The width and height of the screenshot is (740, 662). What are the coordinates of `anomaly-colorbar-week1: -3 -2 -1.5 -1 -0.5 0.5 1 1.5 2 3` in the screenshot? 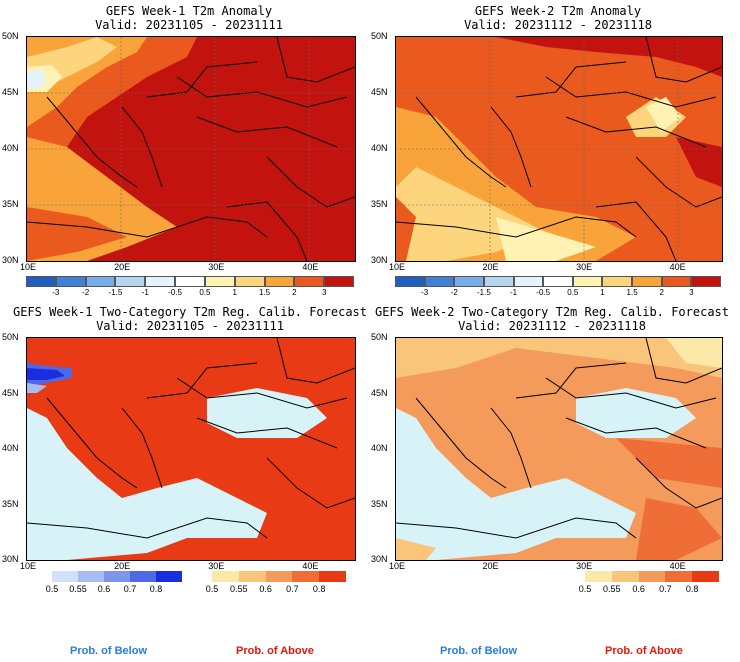 It's located at (190, 288).